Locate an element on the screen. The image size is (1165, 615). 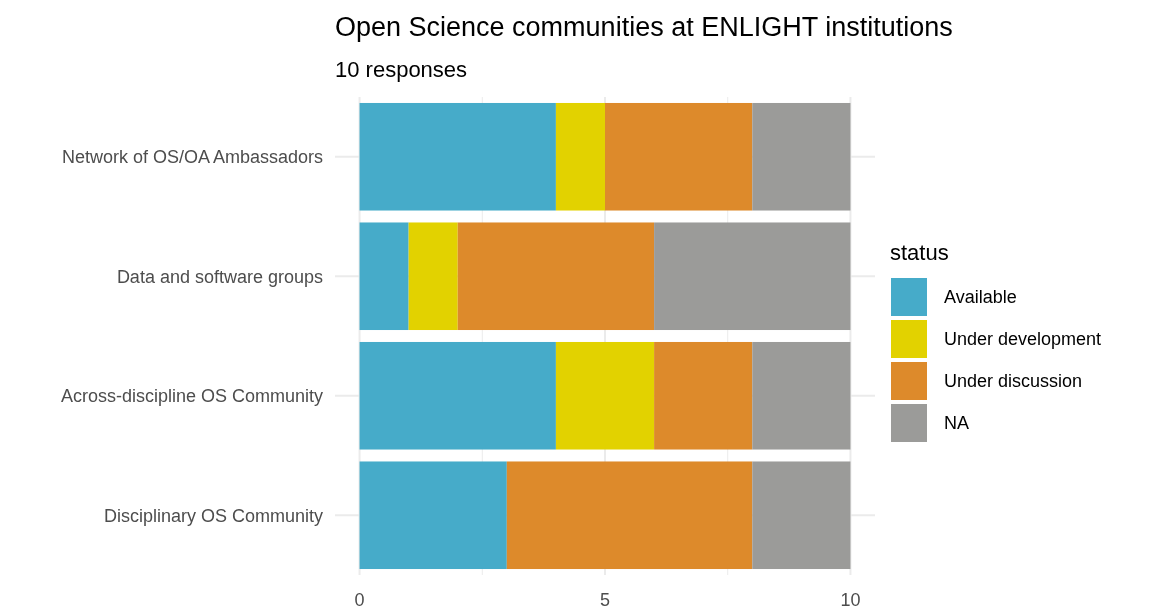
legend-label: Available is located at coordinates (980, 297).